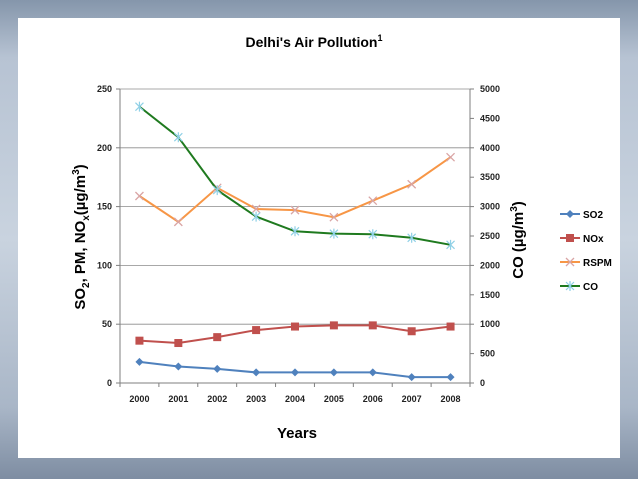  I want to click on y-right-tick-label-2500: 2500, so click(490, 236).